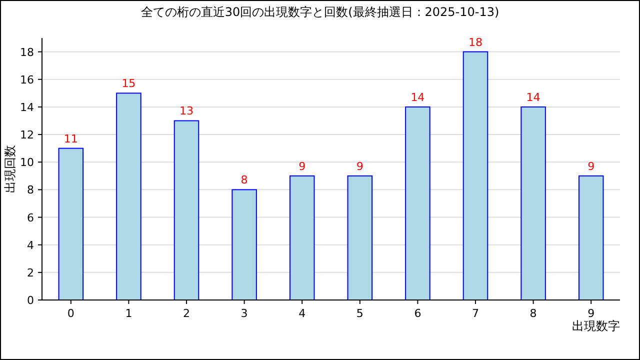 Image resolution: width=640 pixels, height=360 pixels. I want to click on x-tick-label: 4, so click(302, 313).